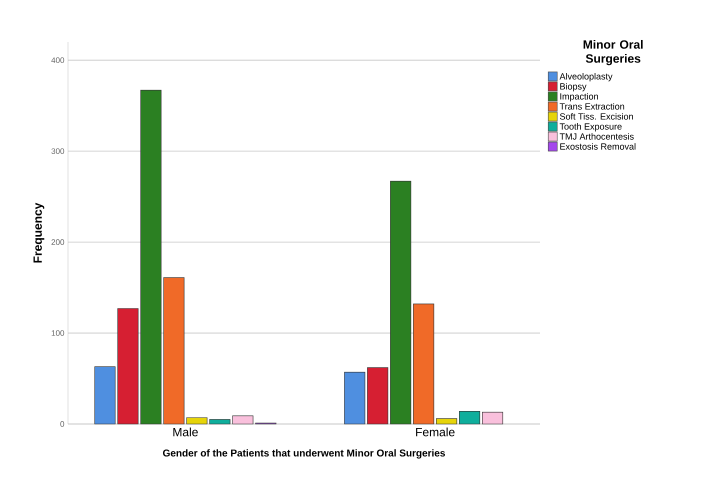 Image resolution: width=713 pixels, height=480 pixels. Describe the element at coordinates (592, 106) in the screenshot. I see `legend-label: Trans Extraction` at that location.